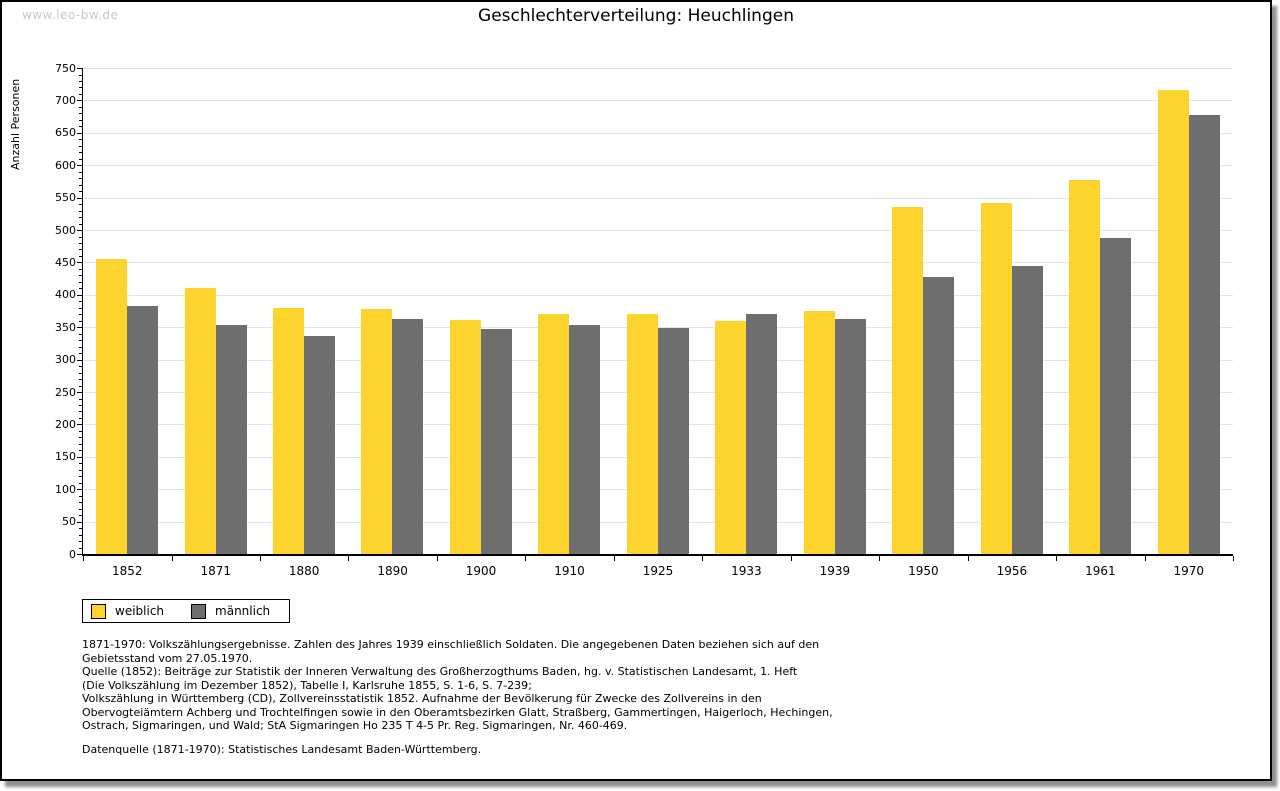  What do you see at coordinates (65, 230) in the screenshot?
I see `y-tick-label: 500` at bounding box center [65, 230].